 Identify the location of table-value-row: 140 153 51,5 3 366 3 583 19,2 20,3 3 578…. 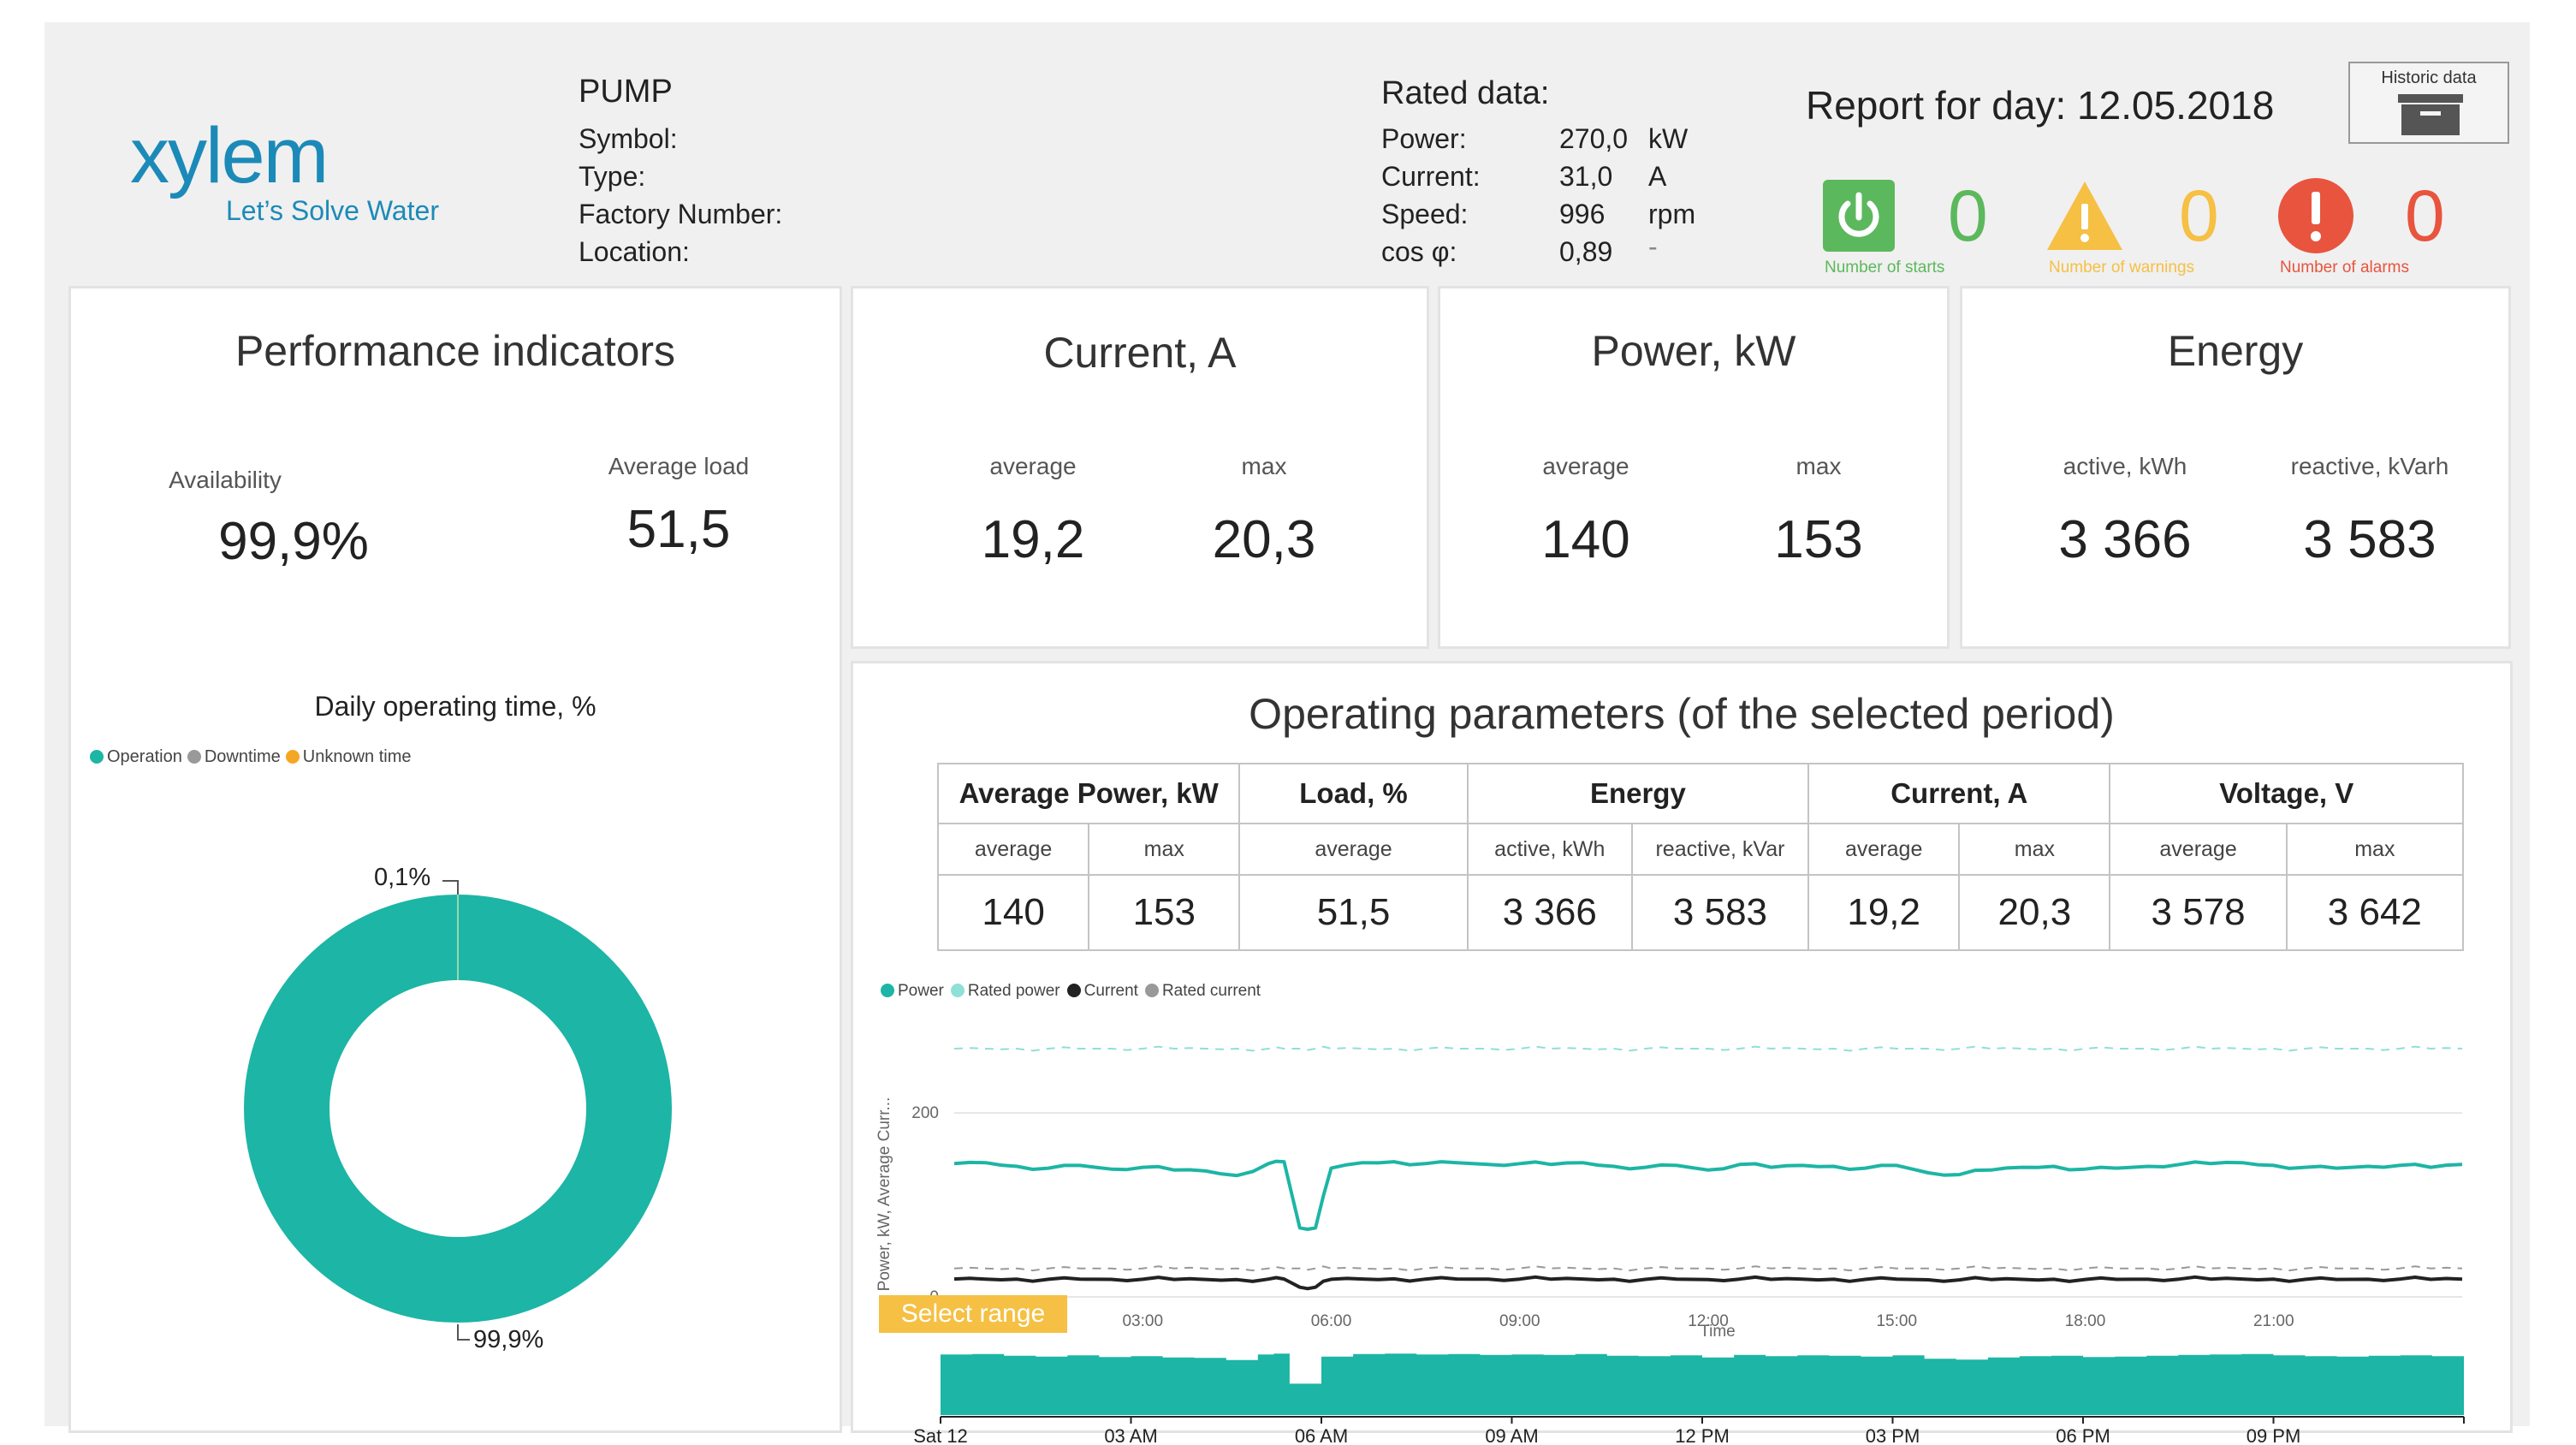
(1700, 912).